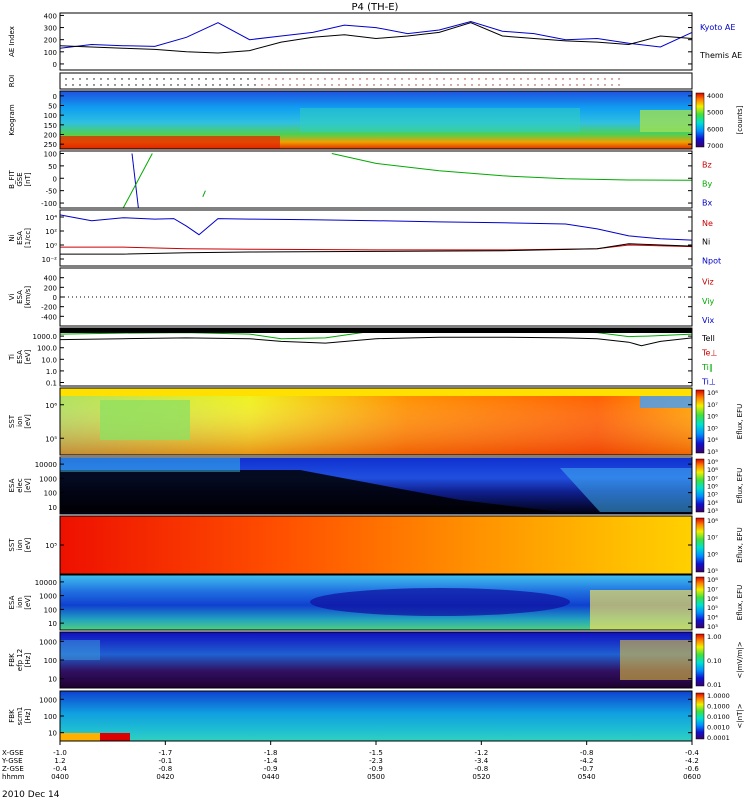 This screenshot has height=800, width=750. I want to click on ylabel-text: AE Index, so click(12, 41).